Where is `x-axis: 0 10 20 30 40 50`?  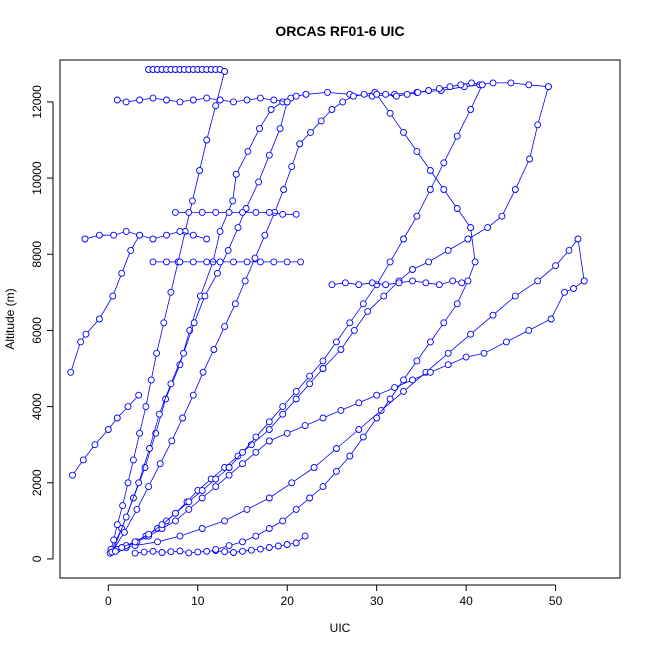 x-axis: 0 10 20 30 40 50 is located at coordinates (334, 596).